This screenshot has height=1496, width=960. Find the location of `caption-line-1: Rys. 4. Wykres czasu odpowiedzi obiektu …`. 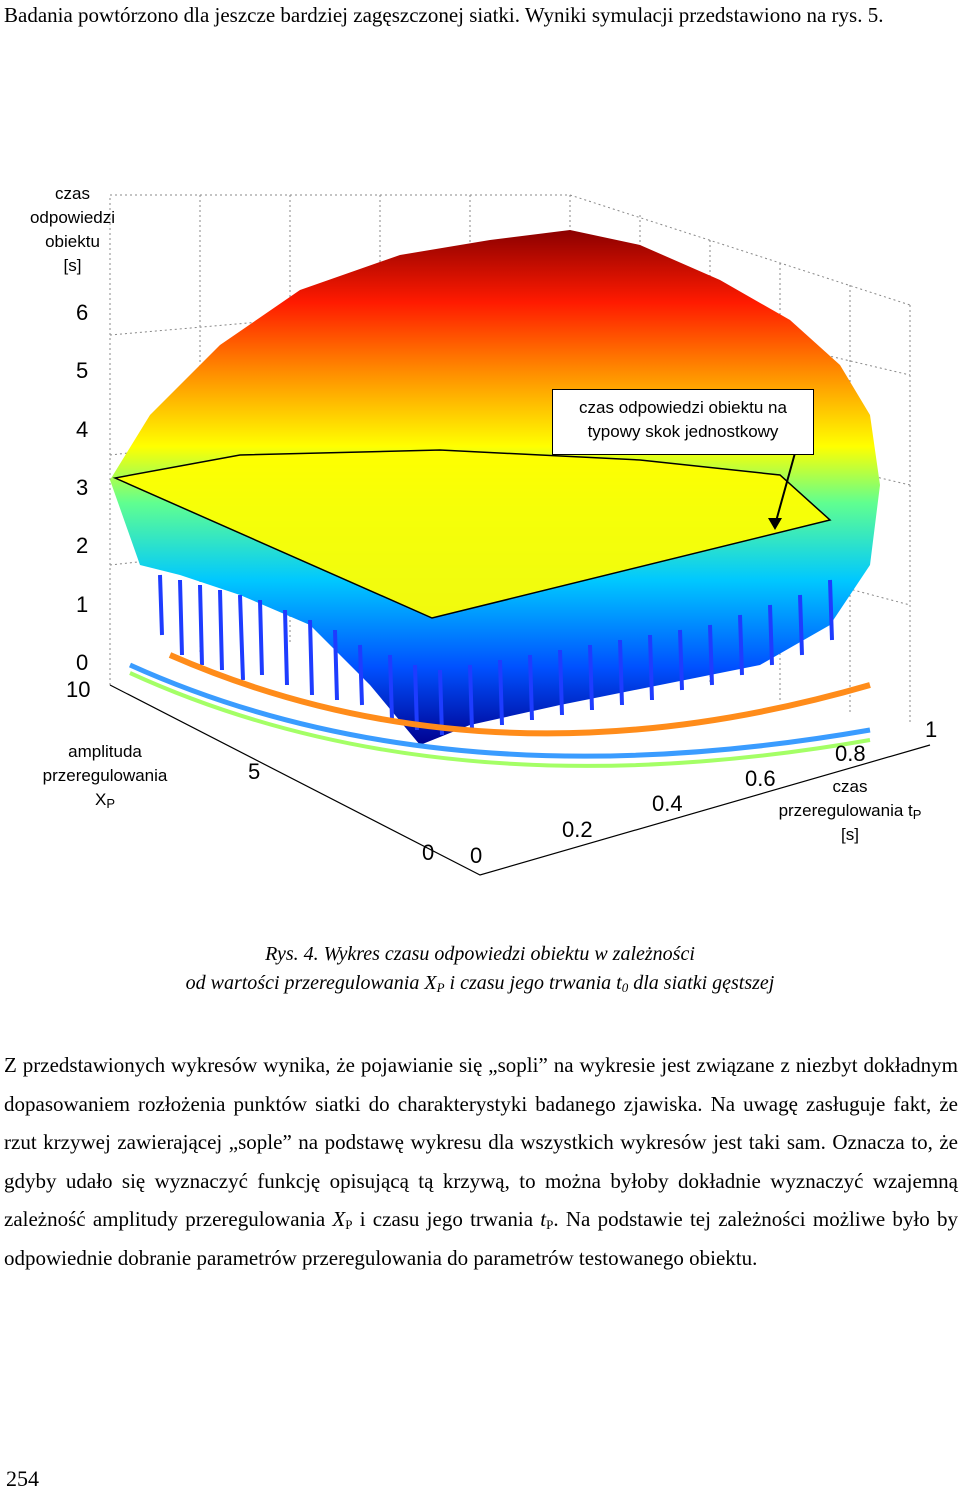

caption-line-1: Rys. 4. Wykres czasu odpowiedzi obiektu … is located at coordinates (480, 954).